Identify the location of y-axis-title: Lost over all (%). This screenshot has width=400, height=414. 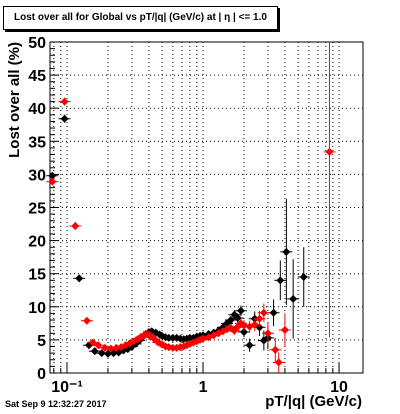
(14, 100).